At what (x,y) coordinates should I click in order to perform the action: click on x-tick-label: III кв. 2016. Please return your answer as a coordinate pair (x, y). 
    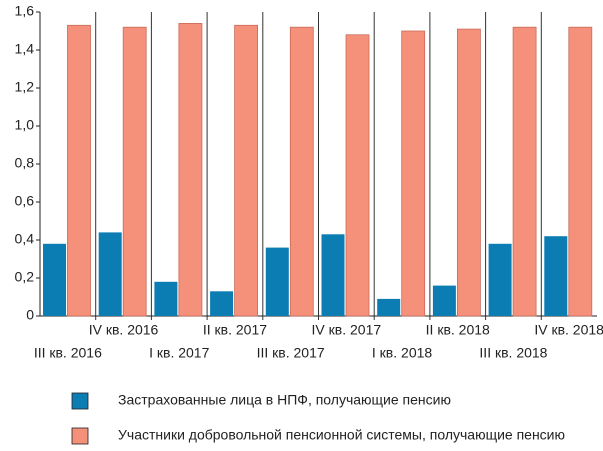
    Looking at the image, I should click on (68, 353).